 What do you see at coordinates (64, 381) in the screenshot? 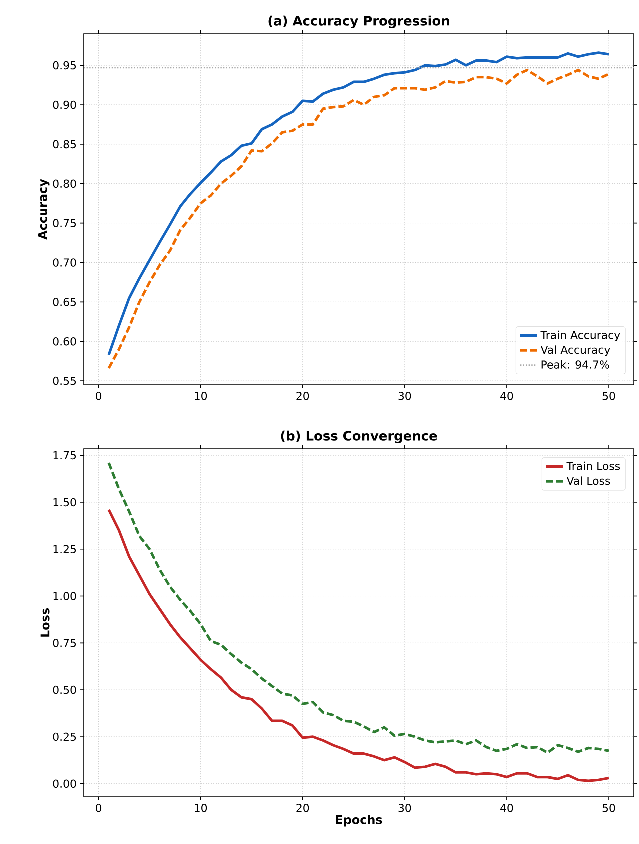
I see `y-tick-label: 0.55` at bounding box center [64, 381].